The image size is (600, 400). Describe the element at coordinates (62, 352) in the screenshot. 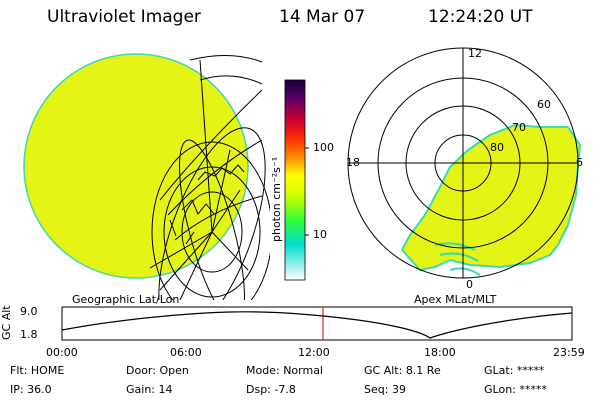

I see `time-tick-0000: 00:00` at that location.